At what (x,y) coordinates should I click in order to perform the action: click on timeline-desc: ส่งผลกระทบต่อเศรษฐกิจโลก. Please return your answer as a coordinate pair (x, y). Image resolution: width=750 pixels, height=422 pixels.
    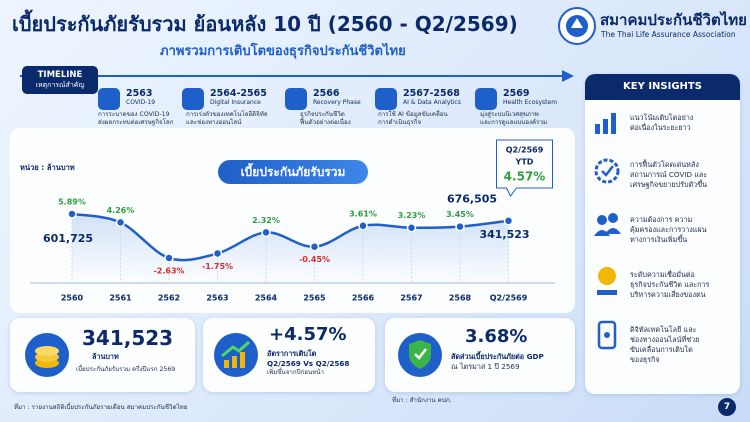
    Looking at the image, I should click on (136, 122).